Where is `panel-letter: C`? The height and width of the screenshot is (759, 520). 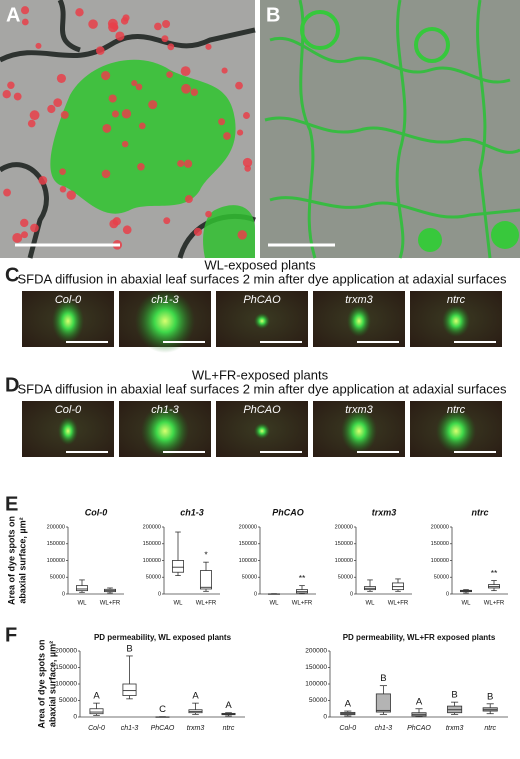 panel-letter: C is located at coordinates (12, 275).